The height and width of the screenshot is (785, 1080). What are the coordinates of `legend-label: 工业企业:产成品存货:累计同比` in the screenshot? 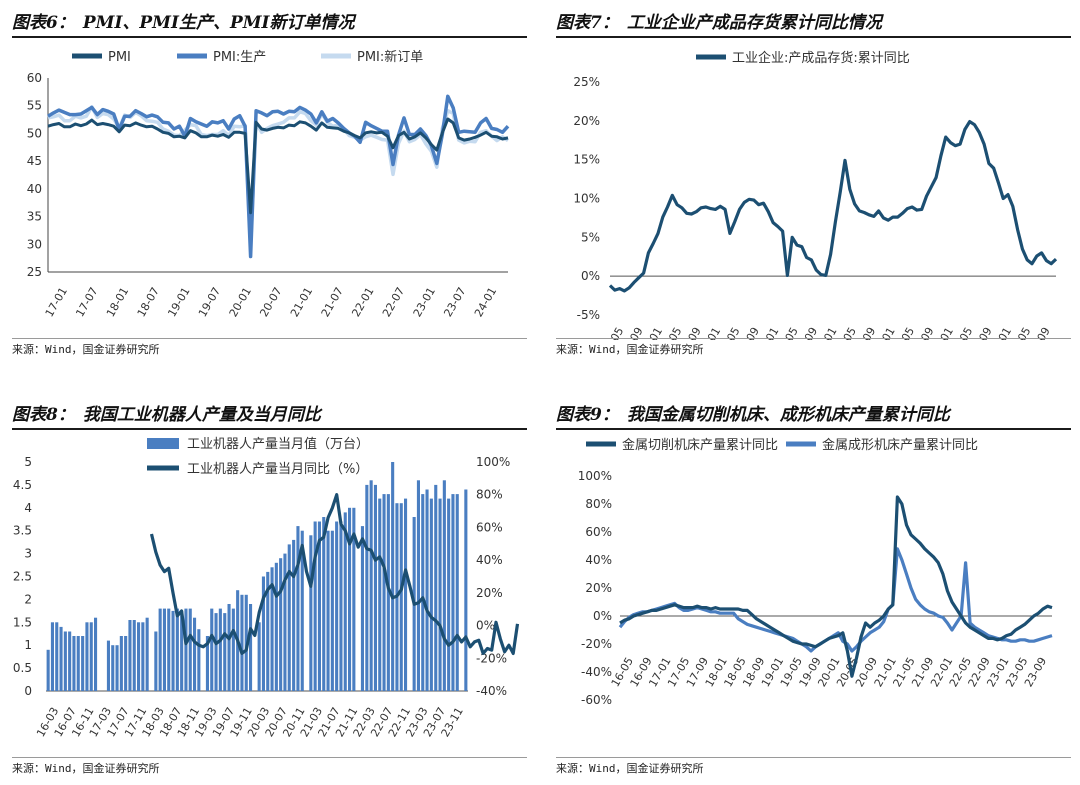 It's located at (821, 58).